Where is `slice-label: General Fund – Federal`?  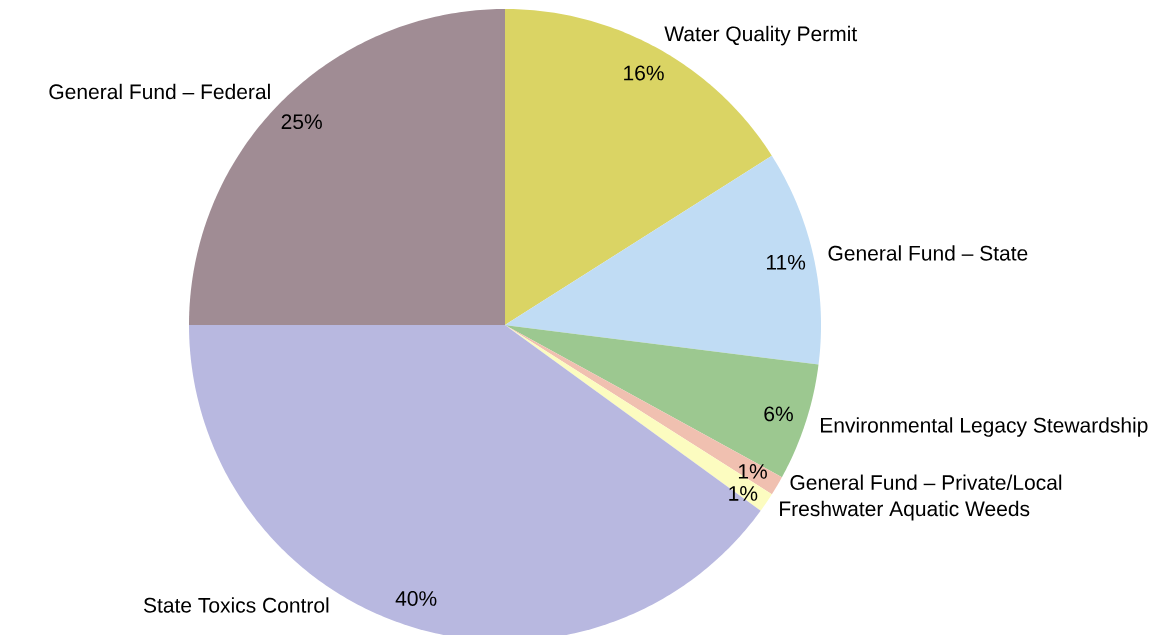 slice-label: General Fund – Federal is located at coordinates (159, 91).